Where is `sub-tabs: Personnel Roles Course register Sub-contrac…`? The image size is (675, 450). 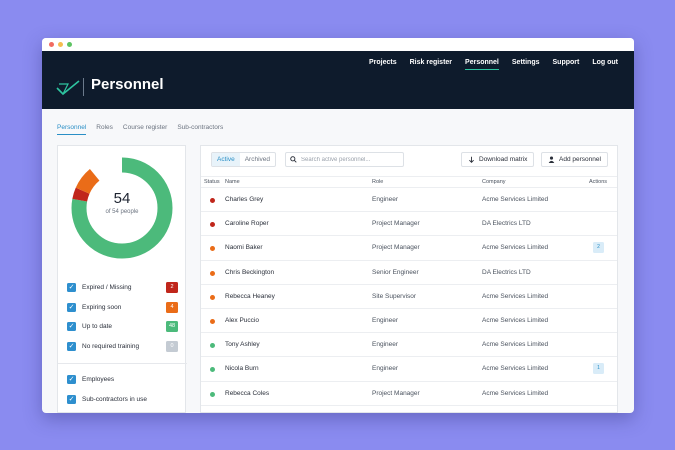 sub-tabs: Personnel Roles Course register Sub-contrac… is located at coordinates (140, 129).